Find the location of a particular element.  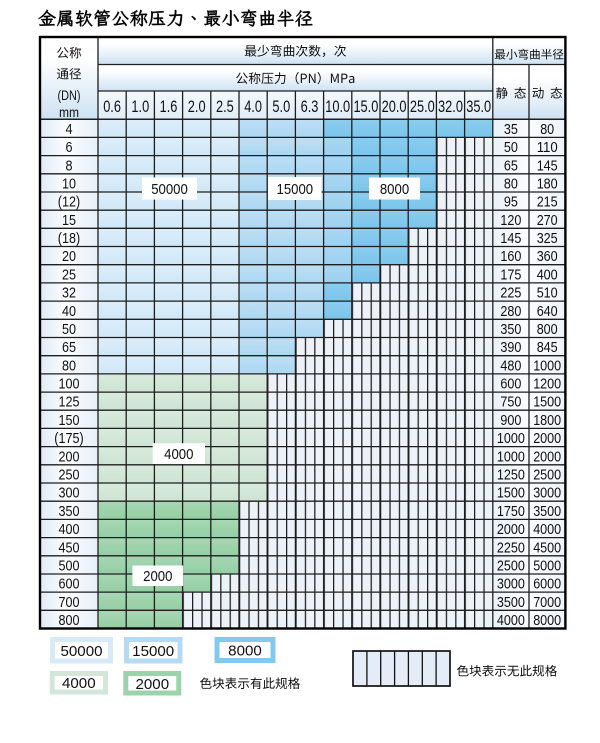

svg-text: 6000 is located at coordinates (547, 585).